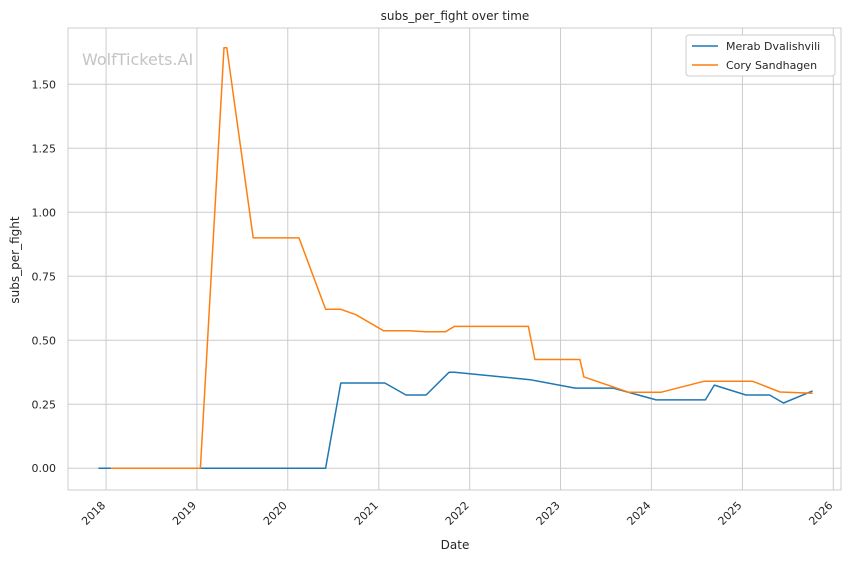  I want to click on y-tick-label: 0.75, so click(44, 276).